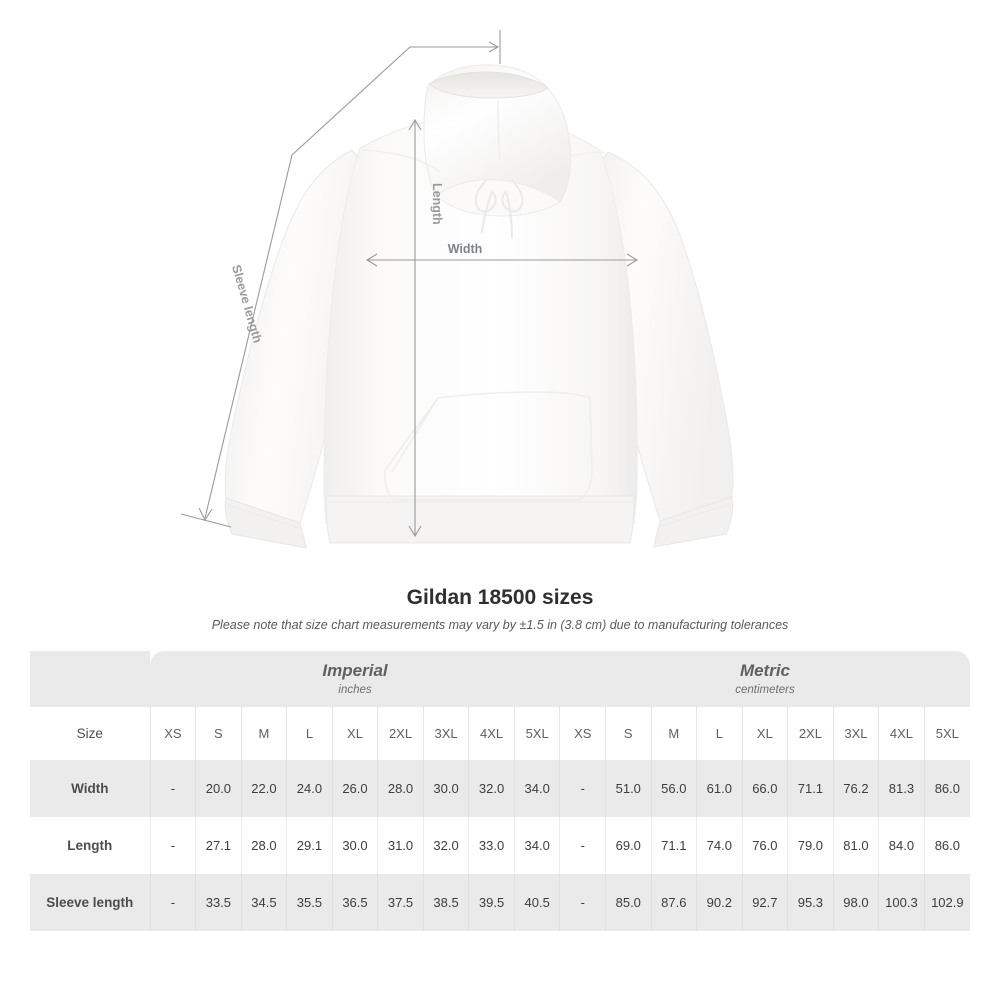 The width and height of the screenshot is (1000, 1000). Describe the element at coordinates (536, 788) in the screenshot. I see `cell-width-imperial-5xl: 34.0` at that location.